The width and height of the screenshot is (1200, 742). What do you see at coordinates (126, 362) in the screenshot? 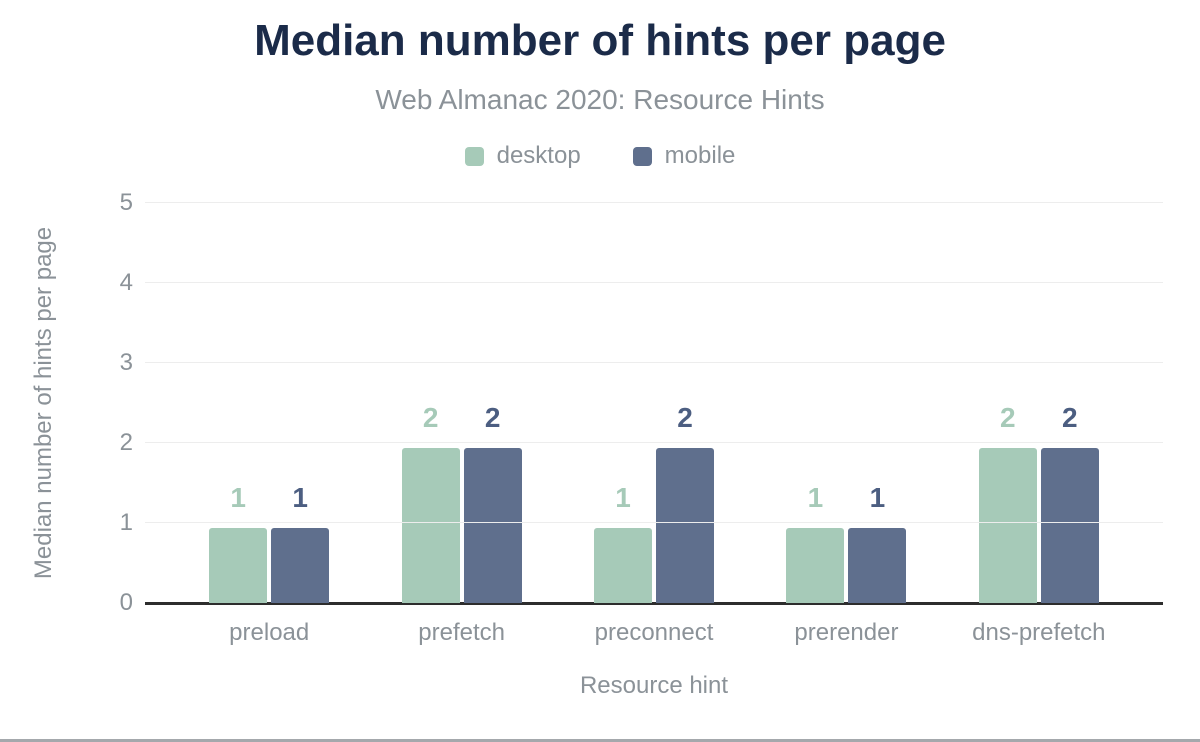
I see `y-tick-label-3: 3` at bounding box center [126, 362].